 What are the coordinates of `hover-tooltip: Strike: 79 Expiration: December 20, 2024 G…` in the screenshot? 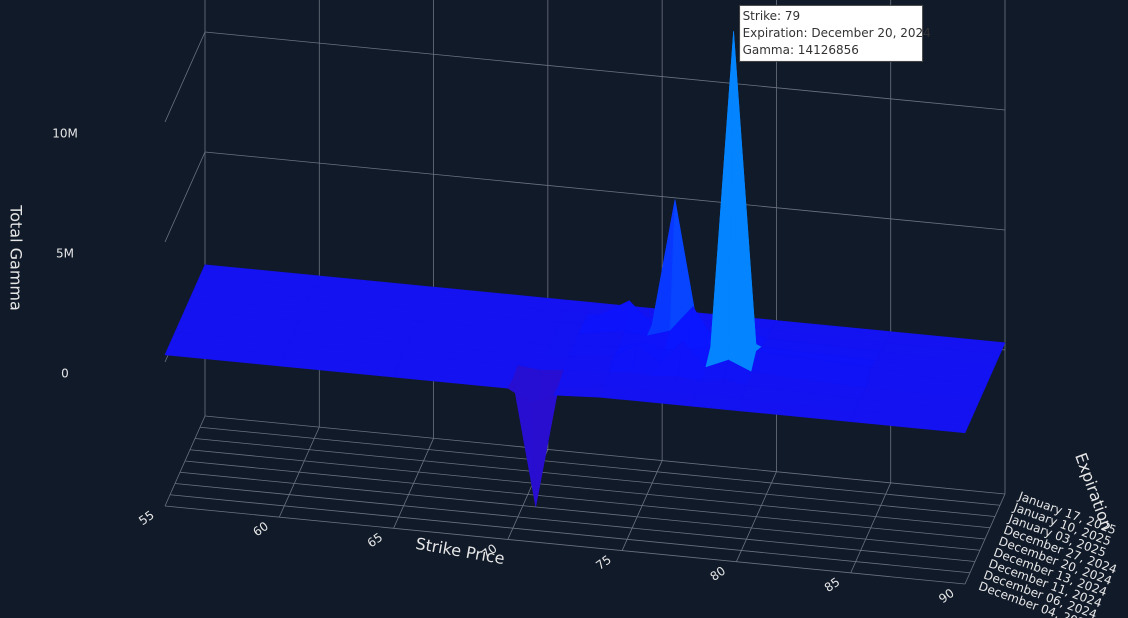 It's located at (835, 33).